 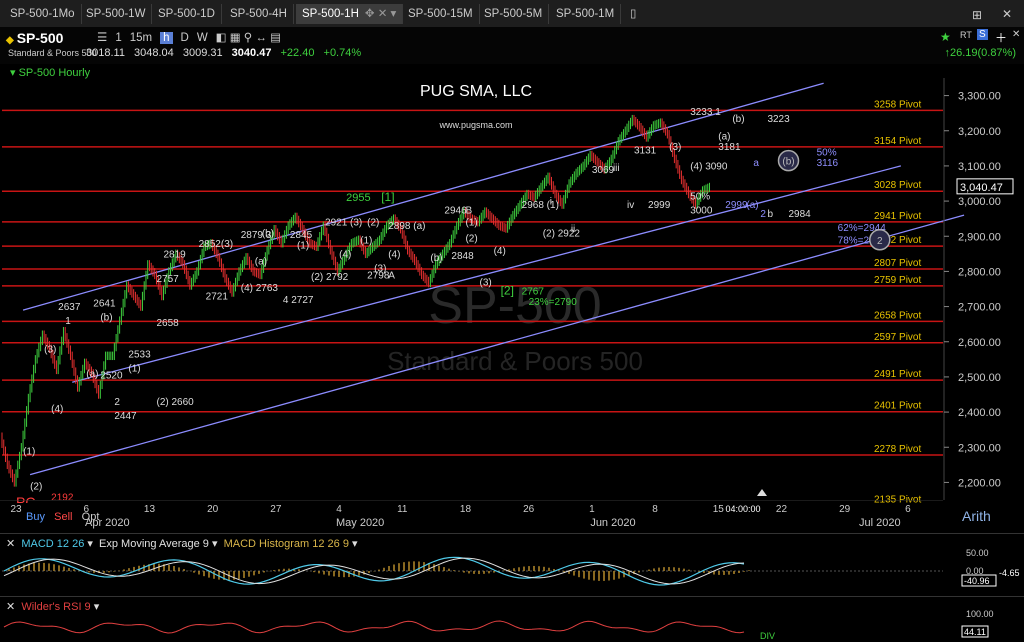 What do you see at coordinates (111, 376) in the screenshot?
I see `wave-label: 2520` at bounding box center [111, 376].